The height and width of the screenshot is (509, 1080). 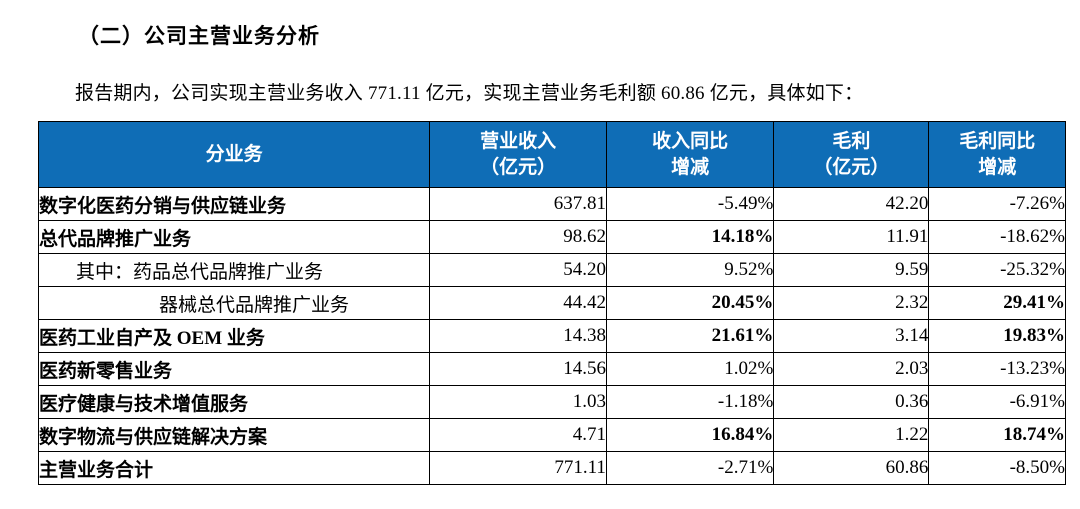 What do you see at coordinates (851, 154) in the screenshot?
I see `column-header-profit: 毛利 （亿元）` at bounding box center [851, 154].